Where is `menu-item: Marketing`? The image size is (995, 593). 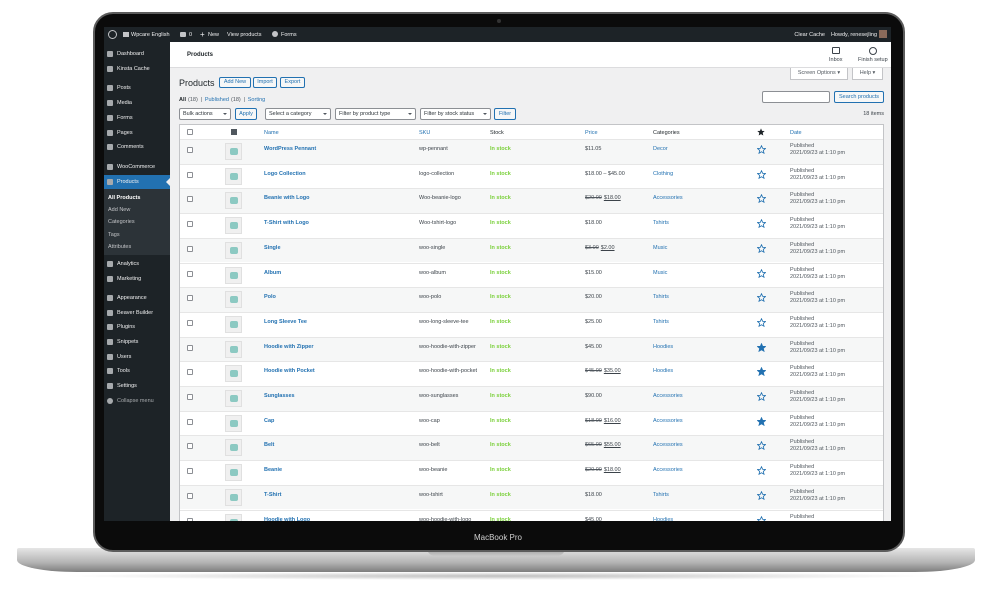
menu-item: Marketing is located at coordinates (137, 279).